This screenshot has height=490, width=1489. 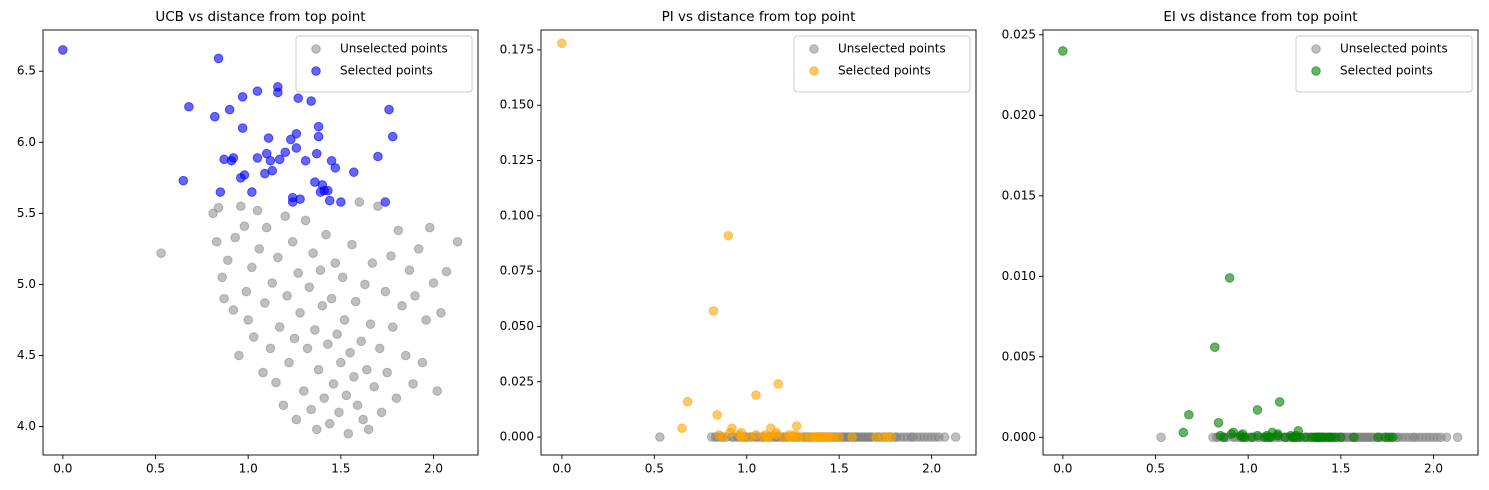 I want to click on y-tick-label: 0.000, so click(x=1019, y=437).